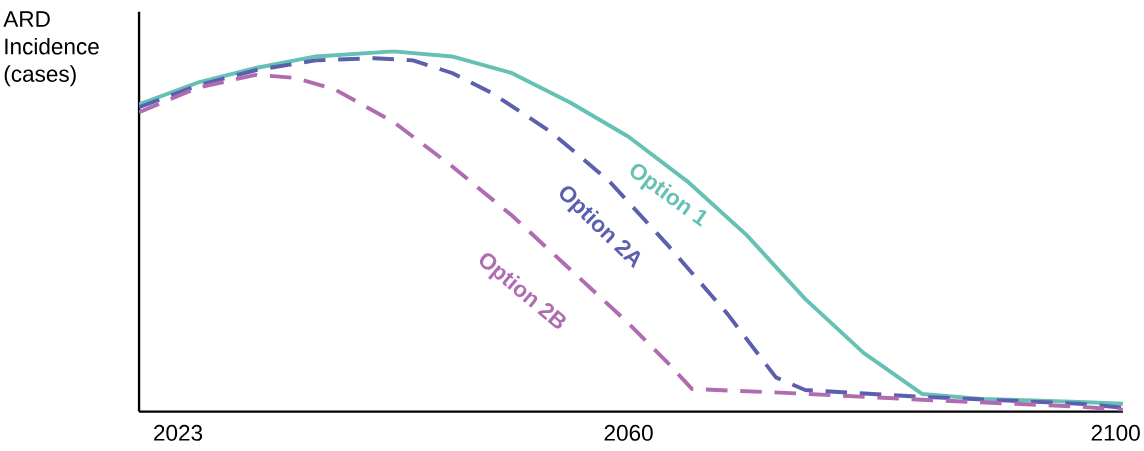 The height and width of the screenshot is (451, 1144). Describe the element at coordinates (628, 432) in the screenshot. I see `x-tick-label: 2060` at that location.